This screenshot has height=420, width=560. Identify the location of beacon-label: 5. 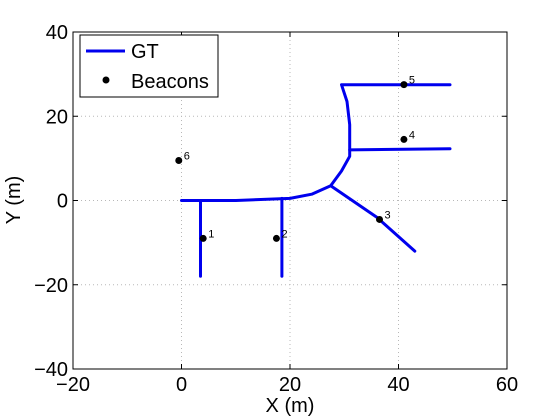
(412, 81).